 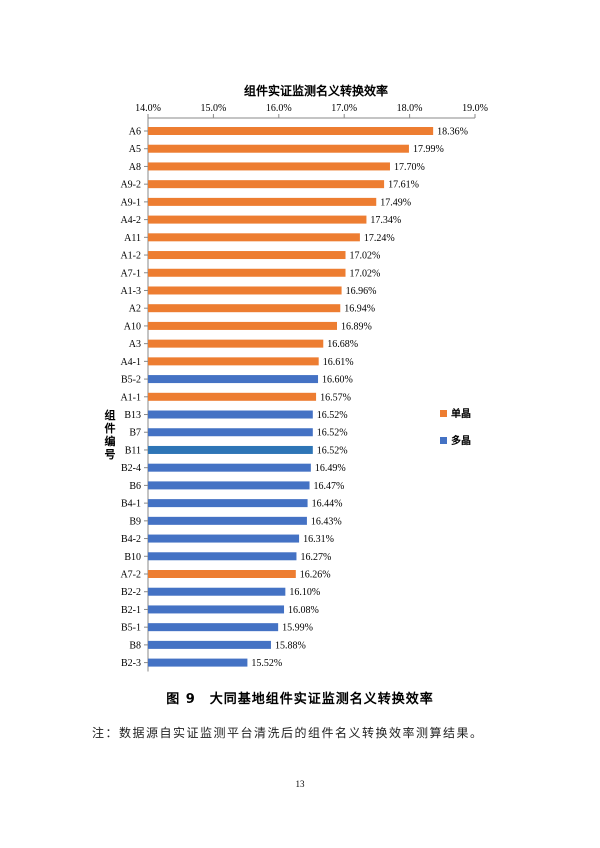 What do you see at coordinates (335, 397) in the screenshot?
I see `value-label: 16.57%` at bounding box center [335, 397].